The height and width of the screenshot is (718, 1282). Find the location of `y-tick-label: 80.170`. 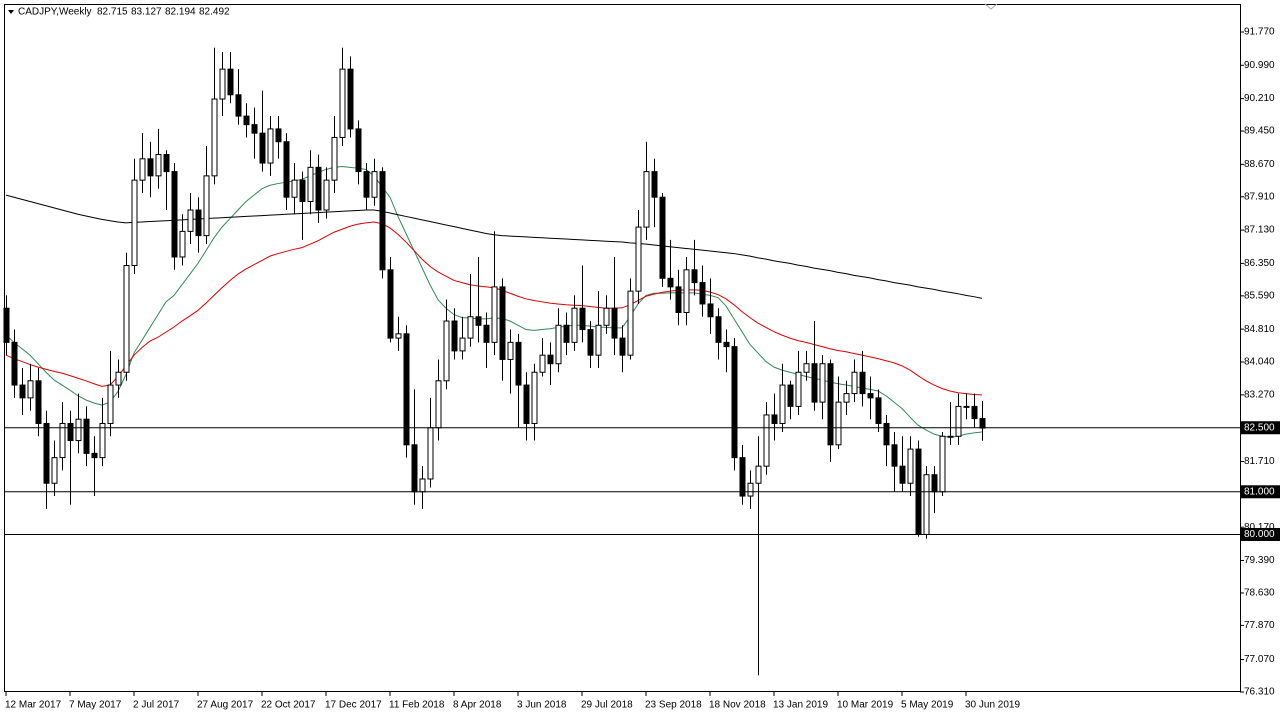

y-tick-label: 80.170 is located at coordinates (1259, 527).